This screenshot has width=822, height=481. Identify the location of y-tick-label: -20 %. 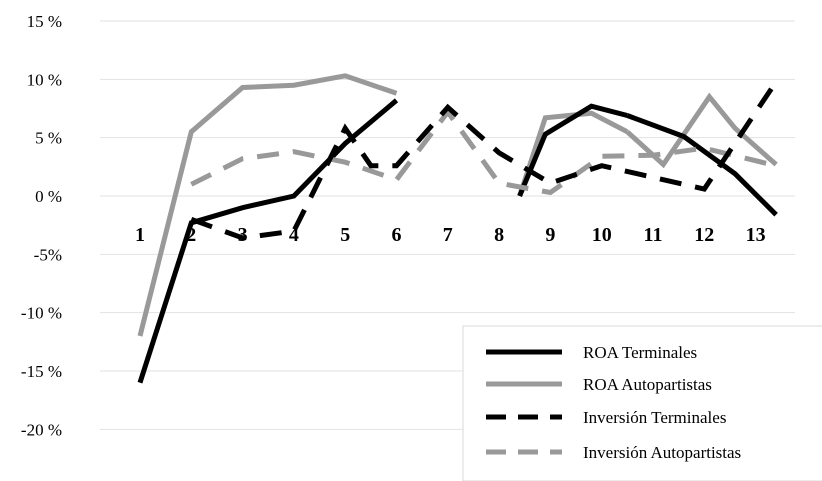
(41, 429).